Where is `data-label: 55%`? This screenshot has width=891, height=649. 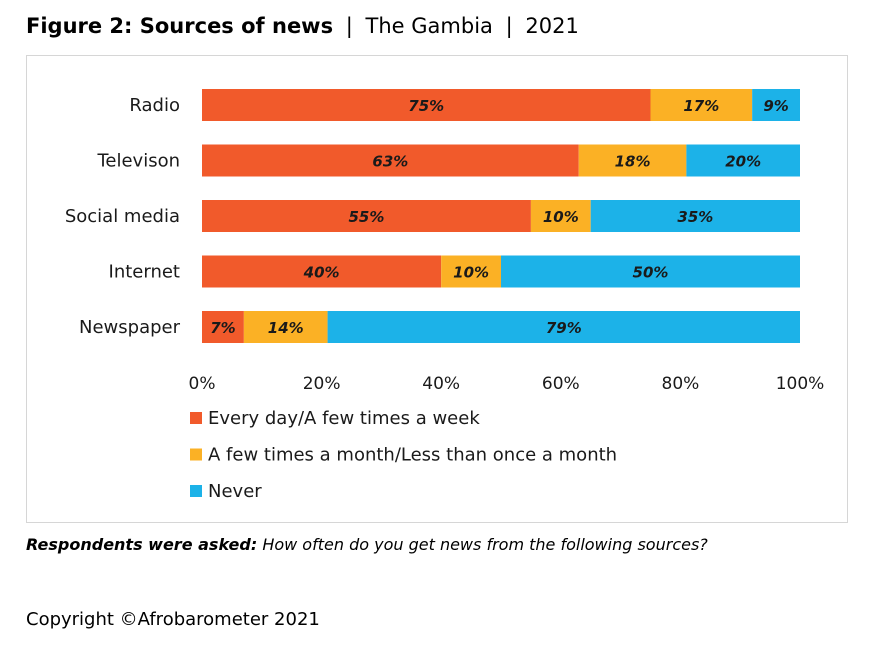
data-label: 55% is located at coordinates (366, 217).